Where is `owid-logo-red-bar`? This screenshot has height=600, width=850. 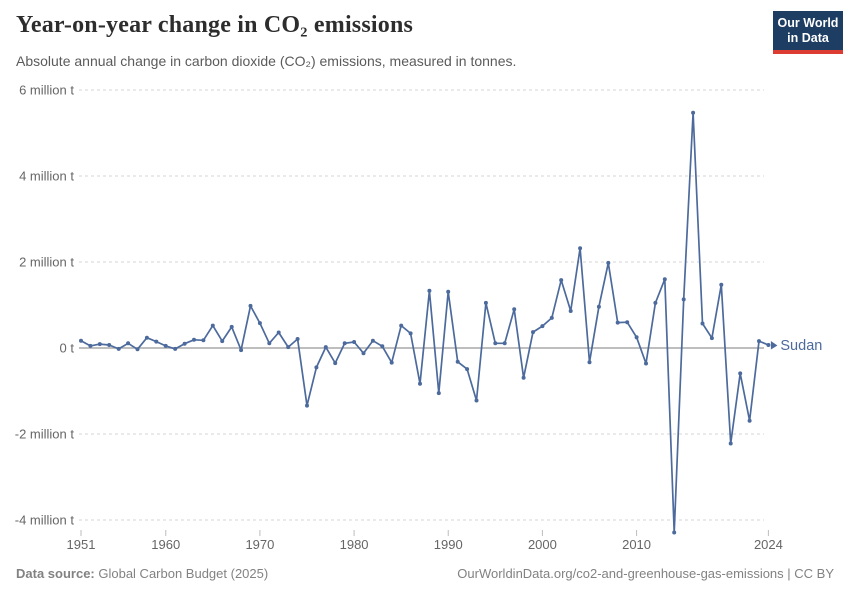 owid-logo-red-bar is located at coordinates (808, 52).